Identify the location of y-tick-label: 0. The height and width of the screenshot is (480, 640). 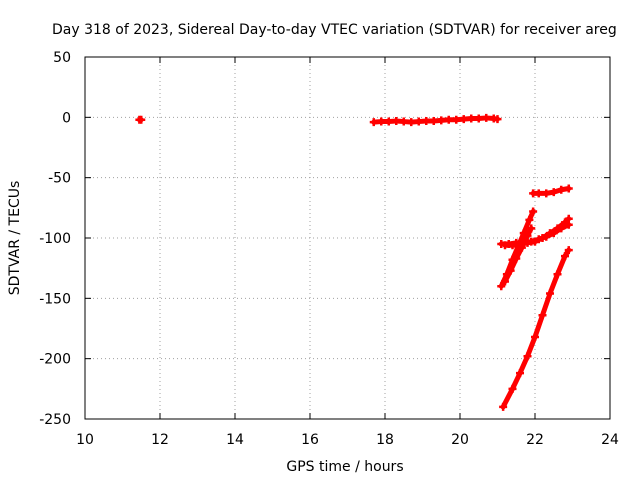
(66, 118).